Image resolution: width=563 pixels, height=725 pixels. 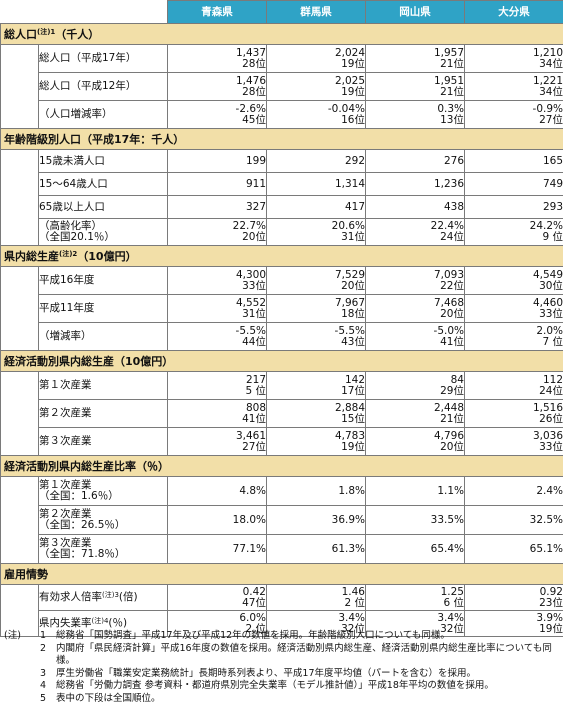 I want to click on value-cell: 77.1%, so click(x=217, y=549).